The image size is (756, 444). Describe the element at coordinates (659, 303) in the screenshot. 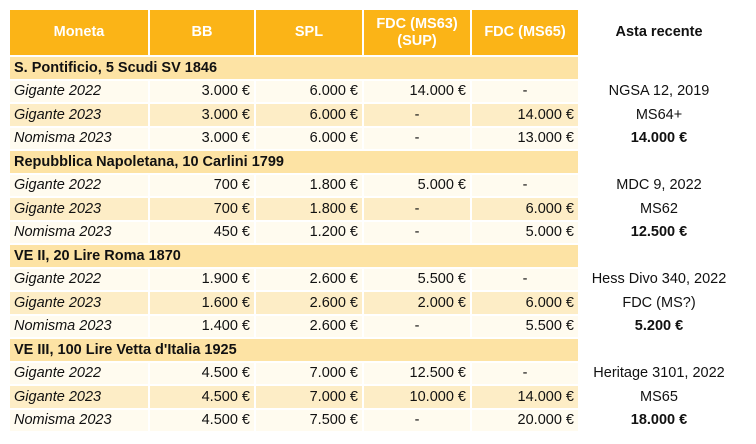

I see `auction-info: FDC (MS?)` at that location.